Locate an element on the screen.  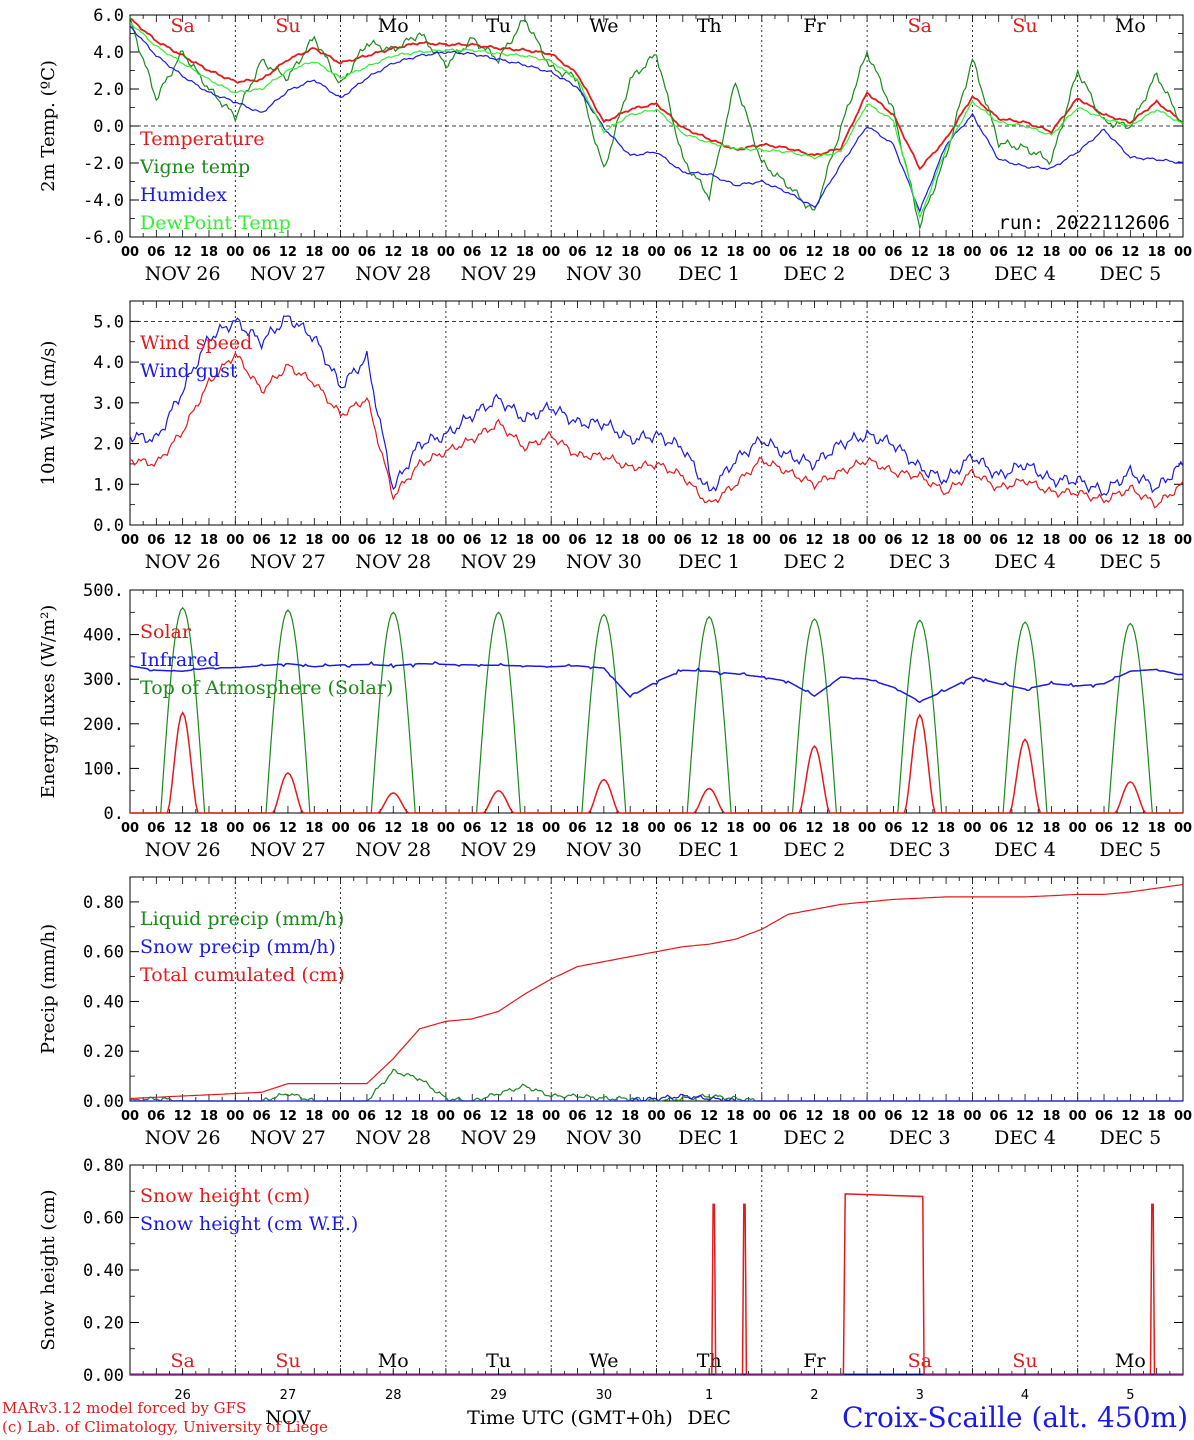
day-label: NOV 30 is located at coordinates (604, 1138).